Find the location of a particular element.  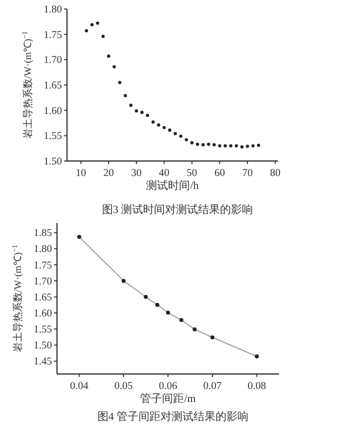

x-axis-title: 测试时间/h is located at coordinates (173, 185).